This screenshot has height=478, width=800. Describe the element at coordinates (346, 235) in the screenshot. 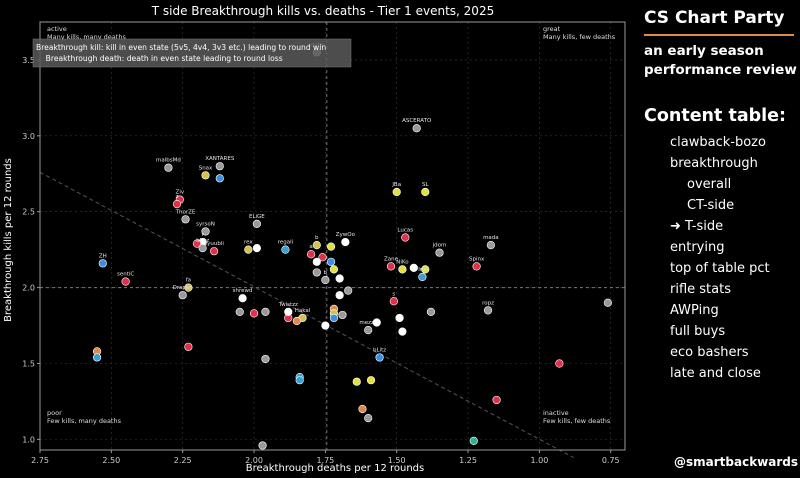

I see `point-label: ZywOo` at that location.